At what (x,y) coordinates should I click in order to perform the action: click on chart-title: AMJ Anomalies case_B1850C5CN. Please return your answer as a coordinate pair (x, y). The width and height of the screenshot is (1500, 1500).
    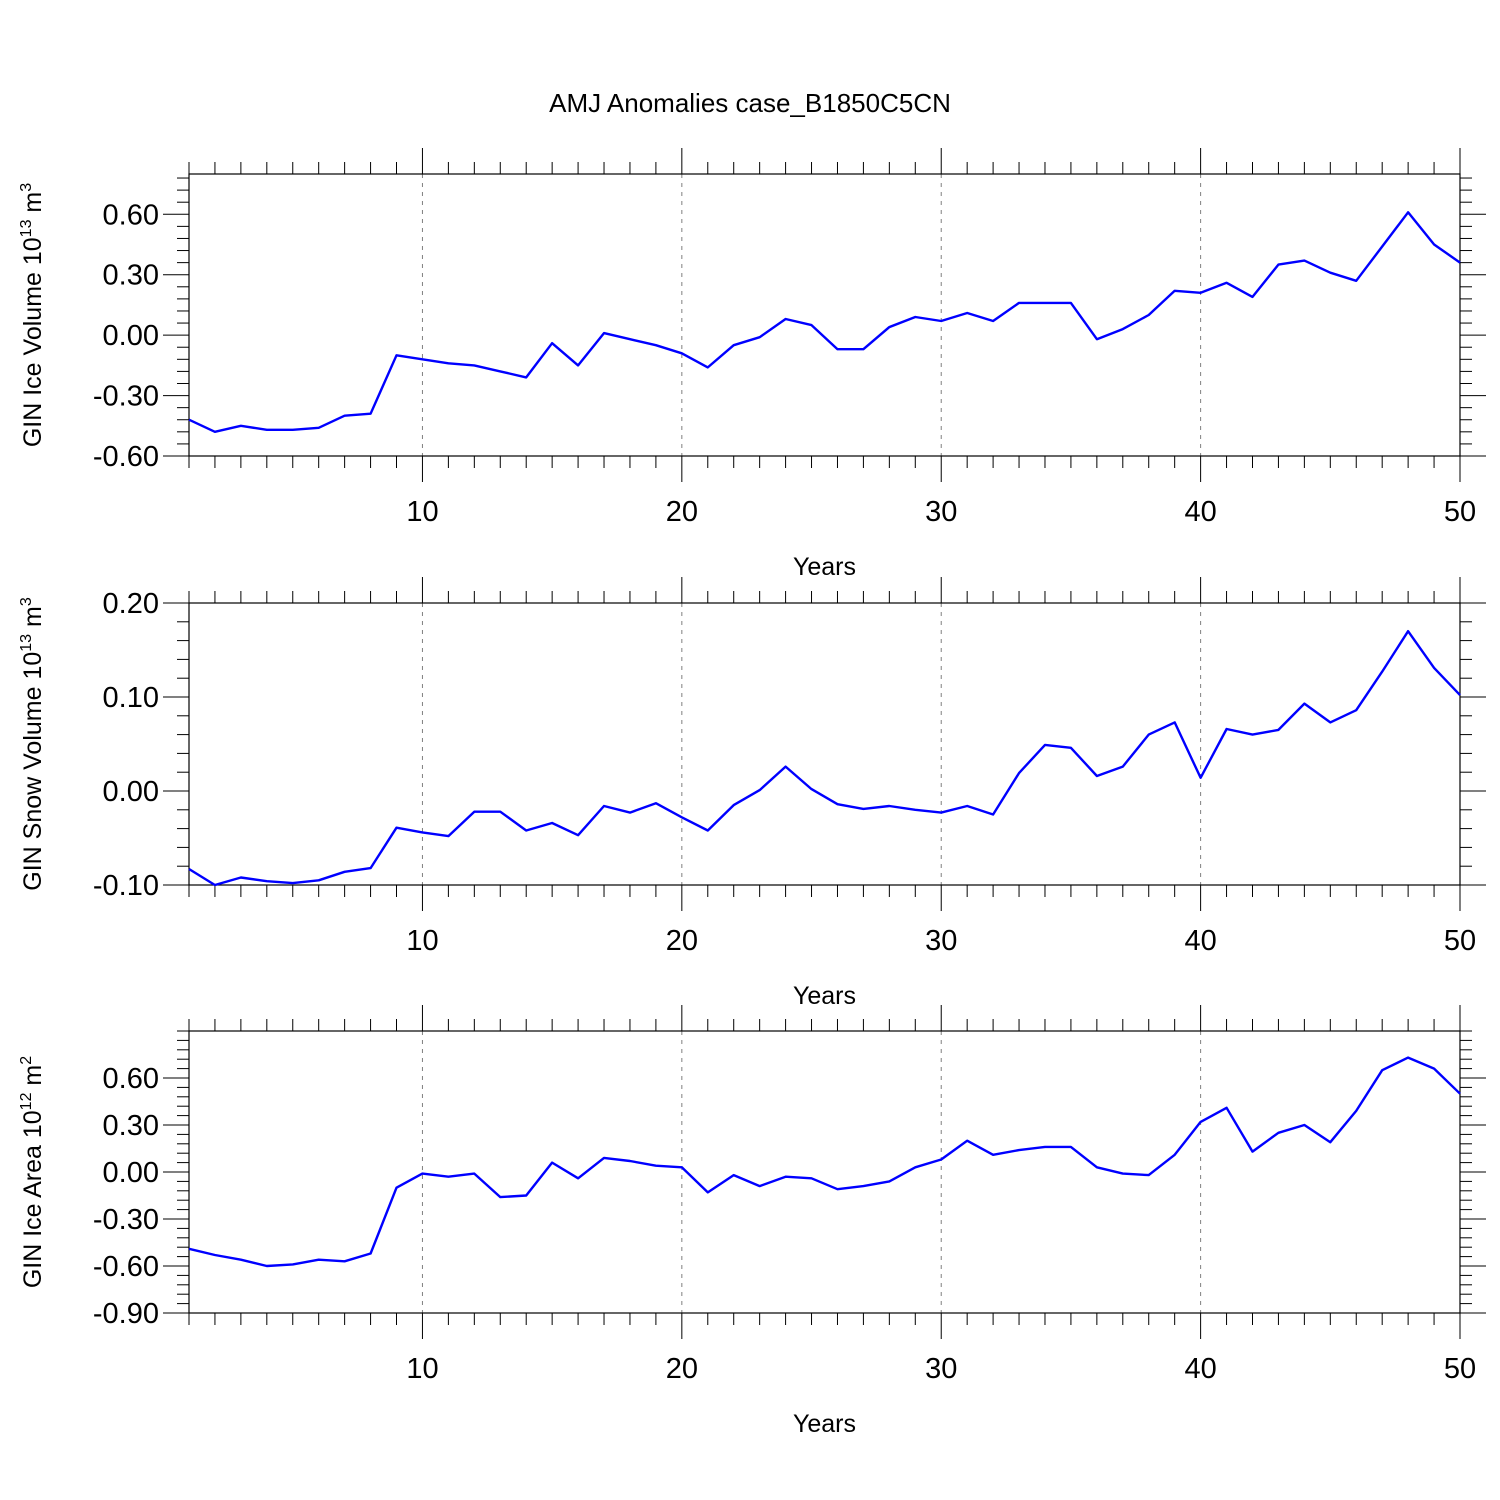
    Looking at the image, I should click on (750, 103).